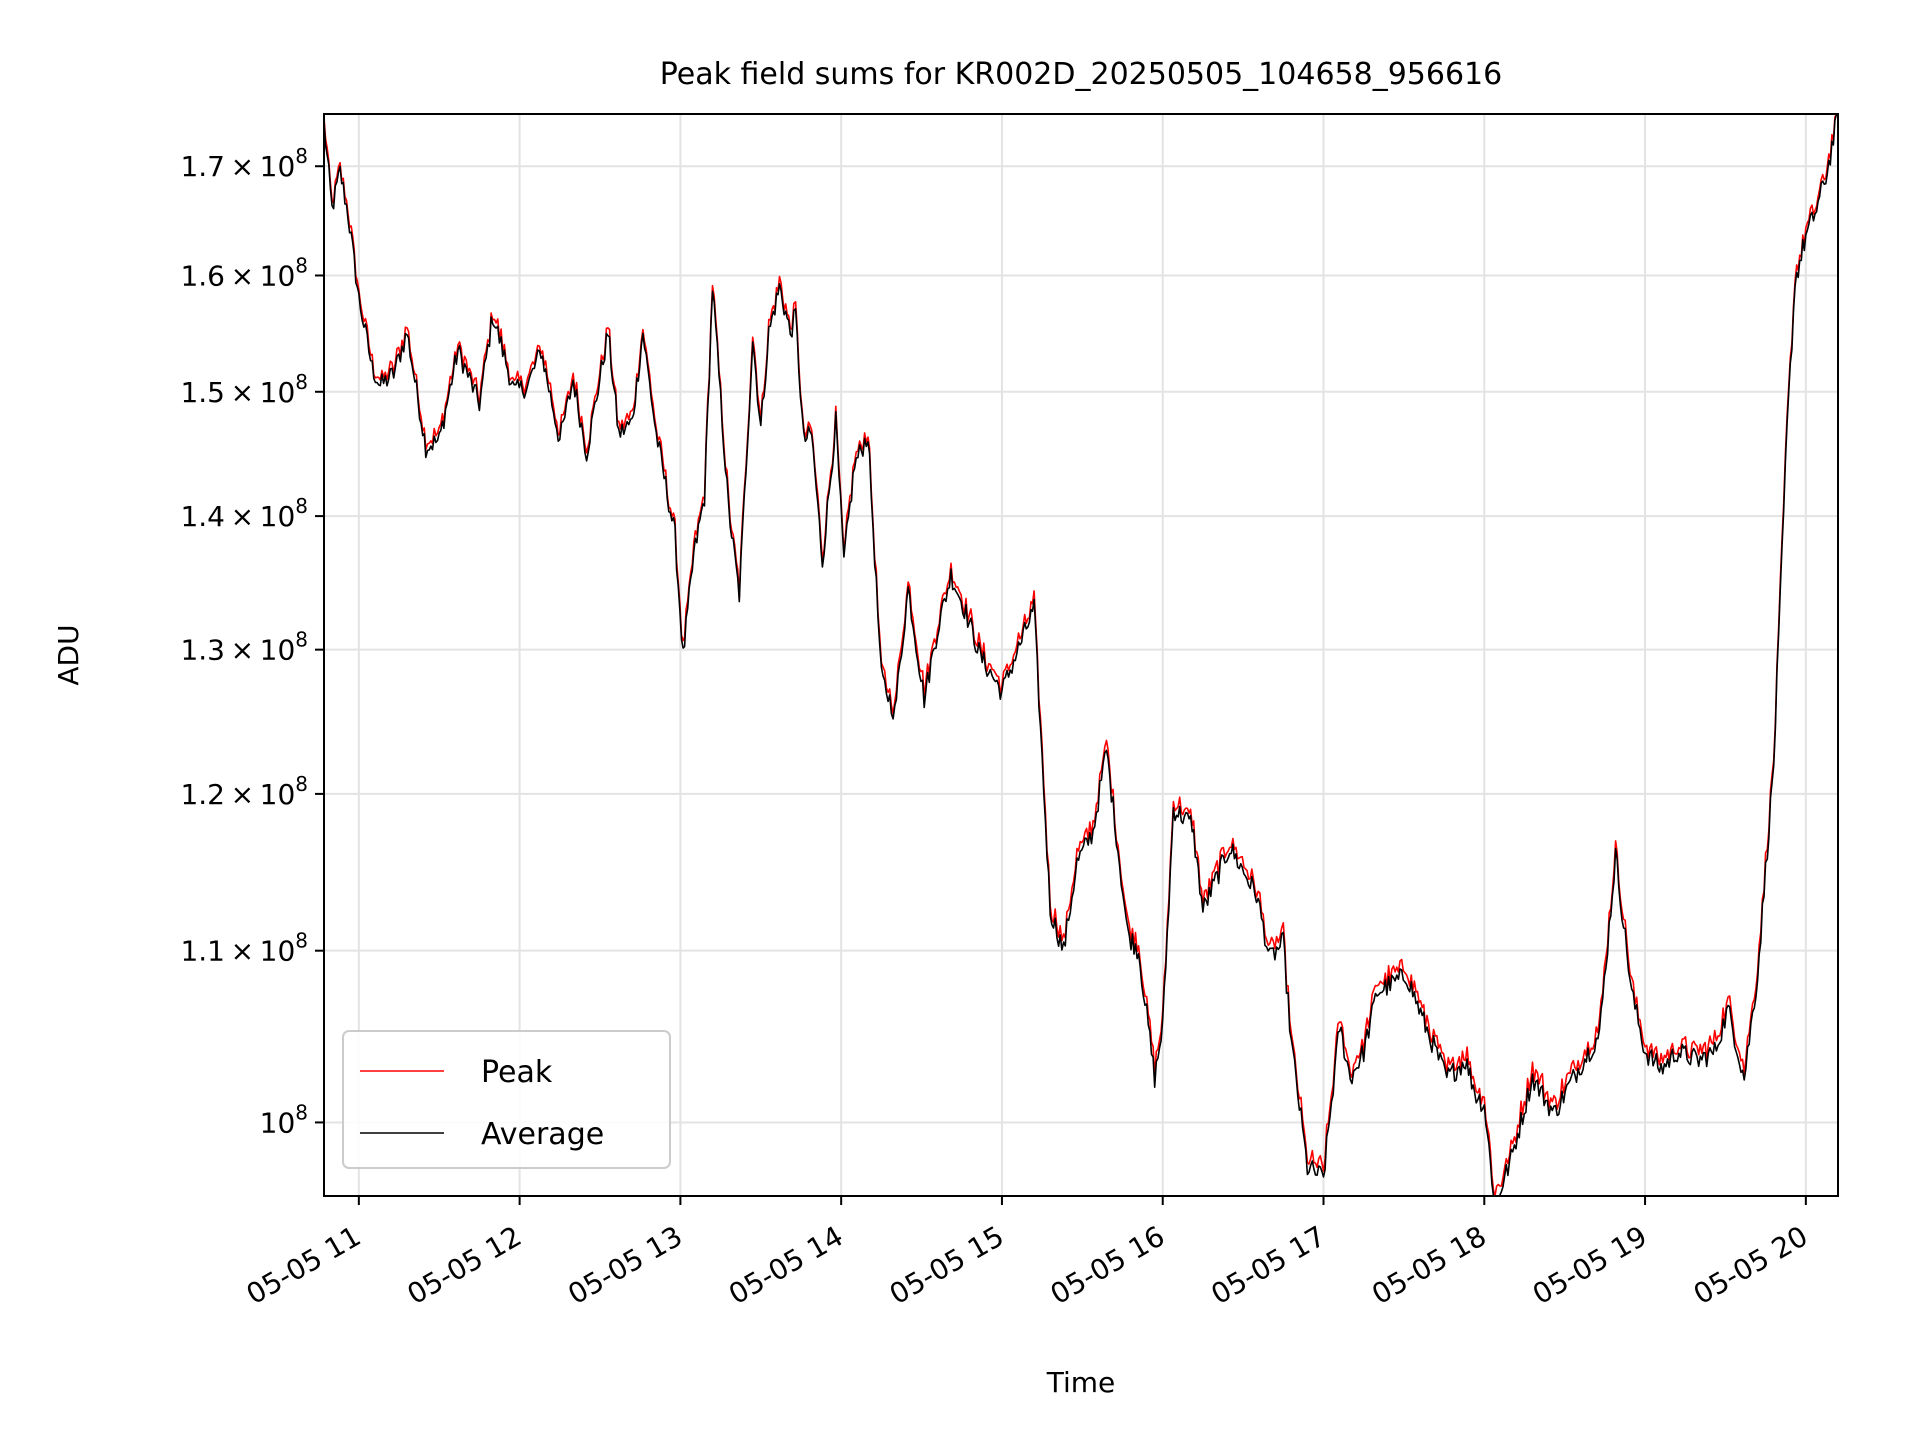 The height and width of the screenshot is (1440, 1920). Describe the element at coordinates (244, 389) in the screenshot. I see `y-tick-label: 1.5 × 10⁸` at that location.